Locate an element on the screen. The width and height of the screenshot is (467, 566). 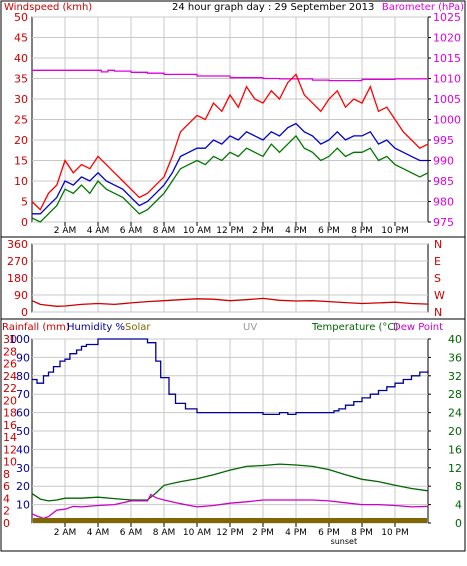
direction-y-tick-label: 0 is located at coordinates (24, 312).